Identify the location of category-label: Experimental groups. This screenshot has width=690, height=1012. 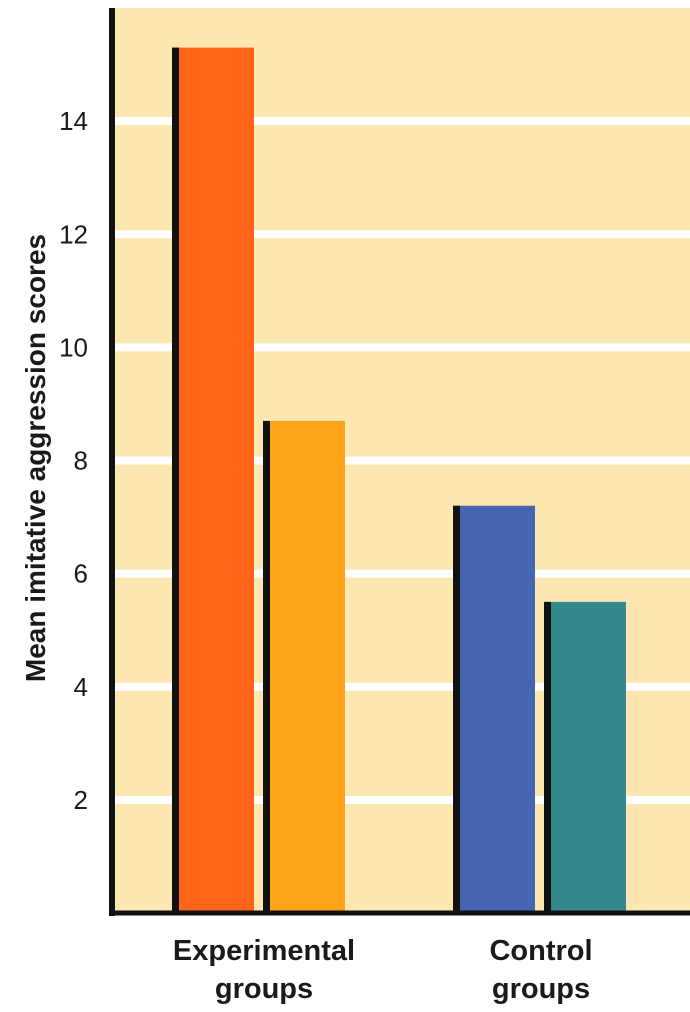
(264, 970).